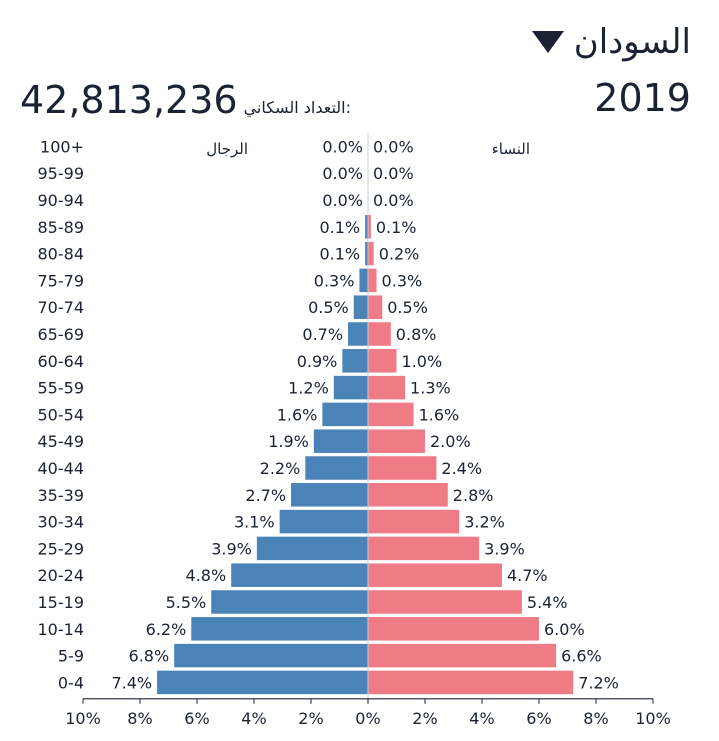 The image size is (719, 741). I want to click on age-group-label: 70-74, so click(61, 307).